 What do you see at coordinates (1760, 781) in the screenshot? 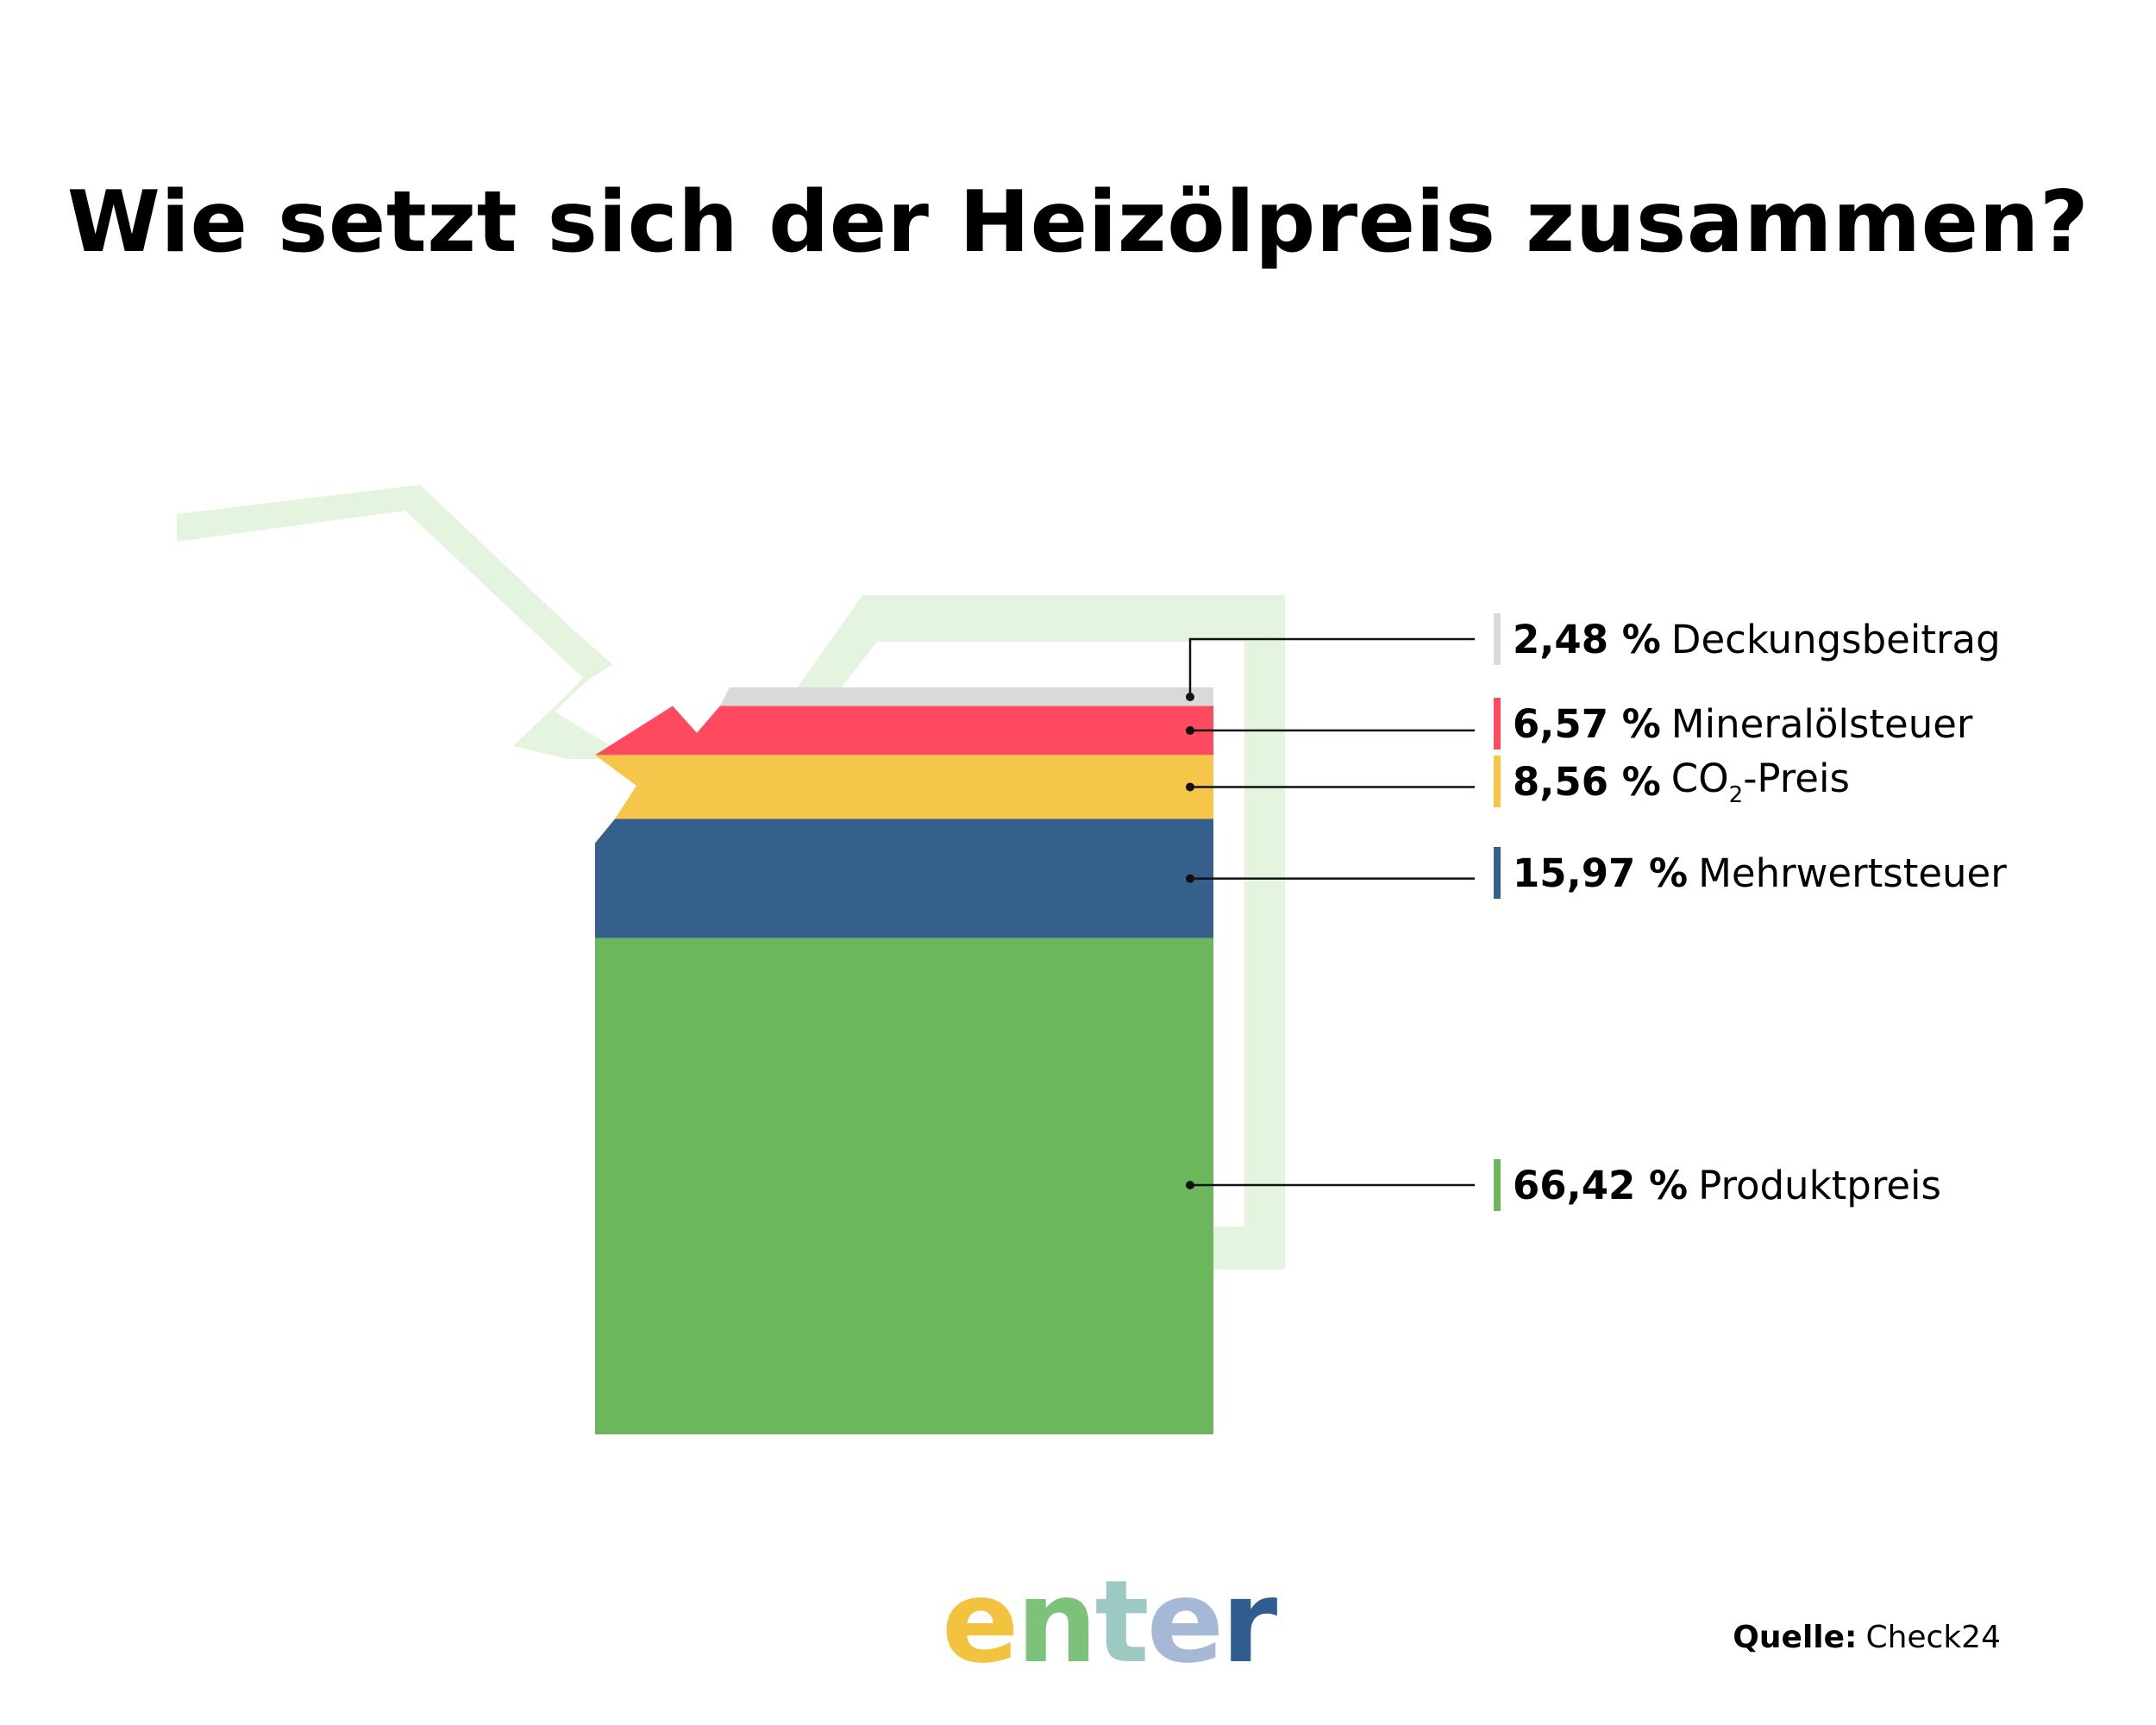
I see `legend-label: CO2-Preis` at bounding box center [1760, 781].